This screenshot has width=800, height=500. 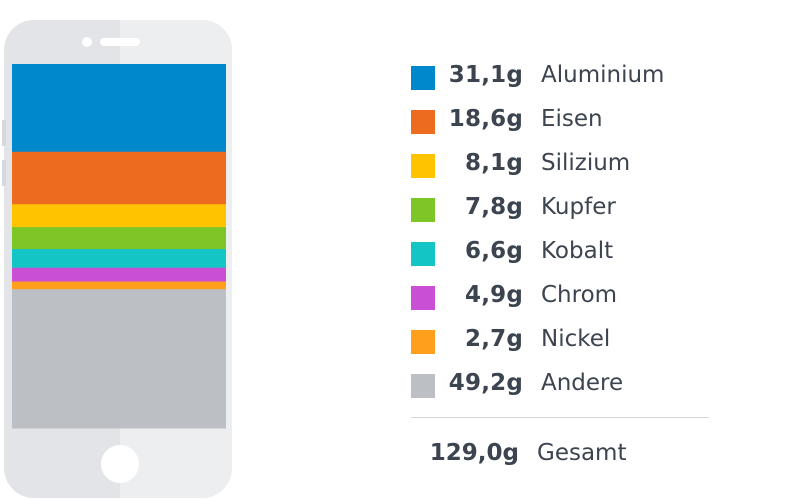 What do you see at coordinates (493, 295) in the screenshot?
I see `legend-value: 4,9g` at bounding box center [493, 295].